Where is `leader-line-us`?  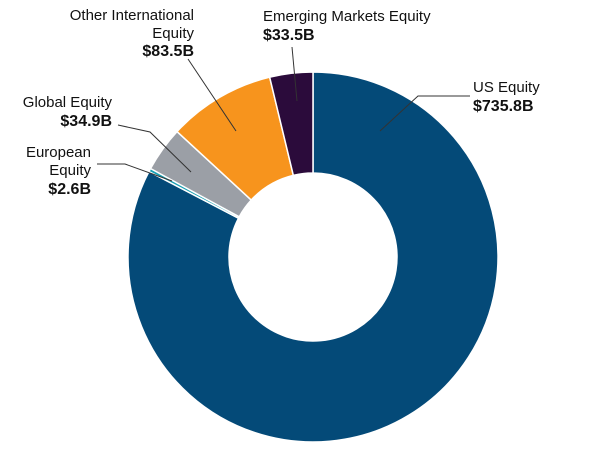
leader-line-us is located at coordinates (424, 113).